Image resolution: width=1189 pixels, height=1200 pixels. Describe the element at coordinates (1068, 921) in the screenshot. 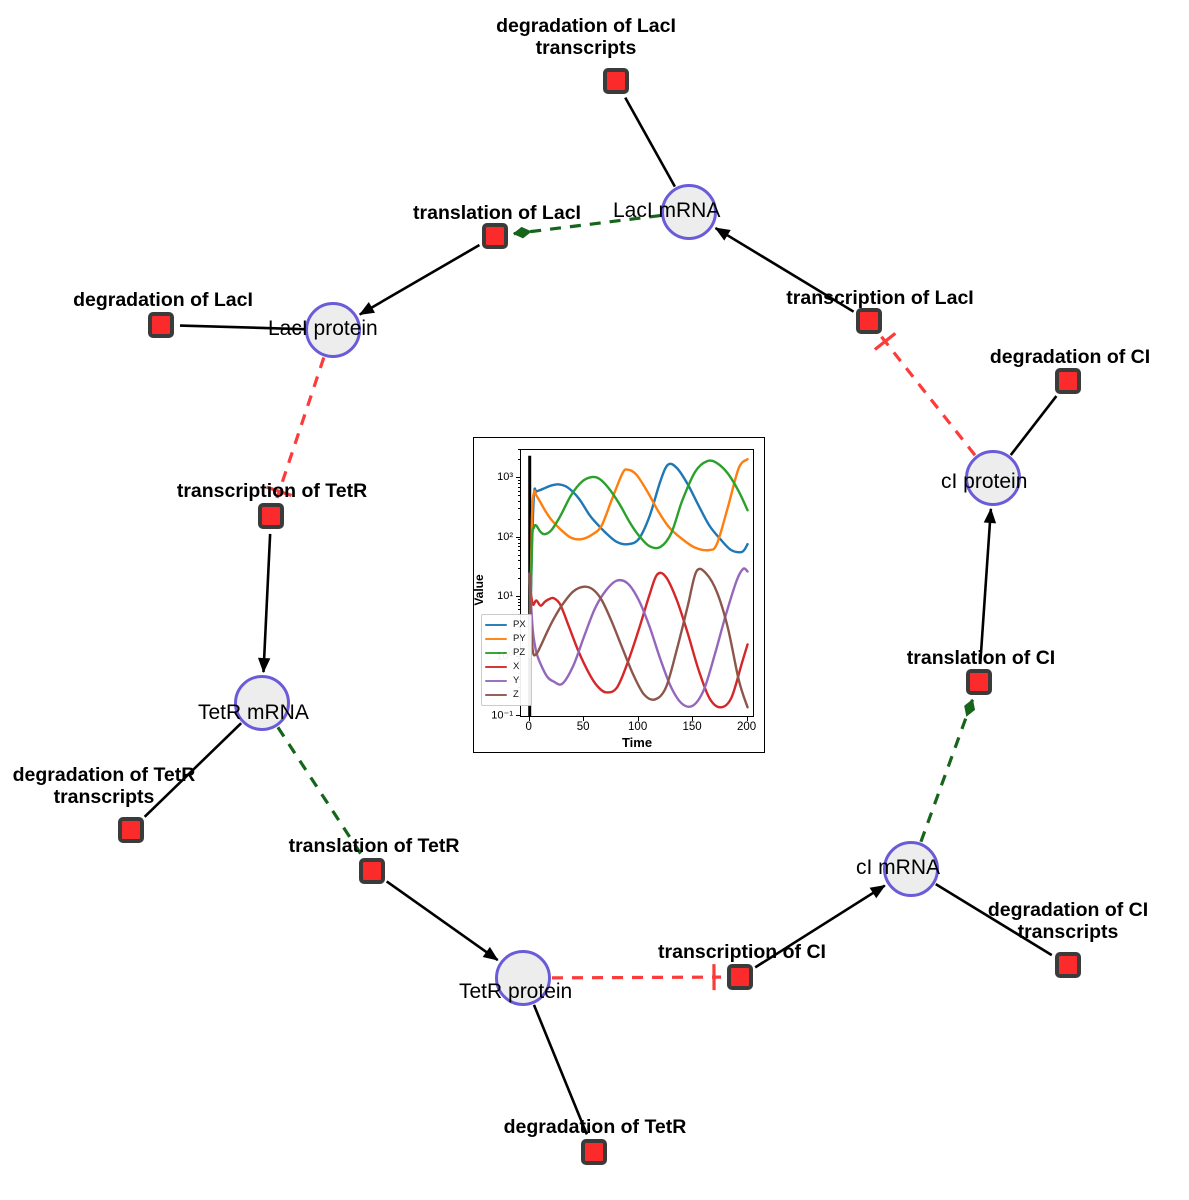

I see `transition-label-deg_ci_transcripts: degradation of CI transcripts` at that location.